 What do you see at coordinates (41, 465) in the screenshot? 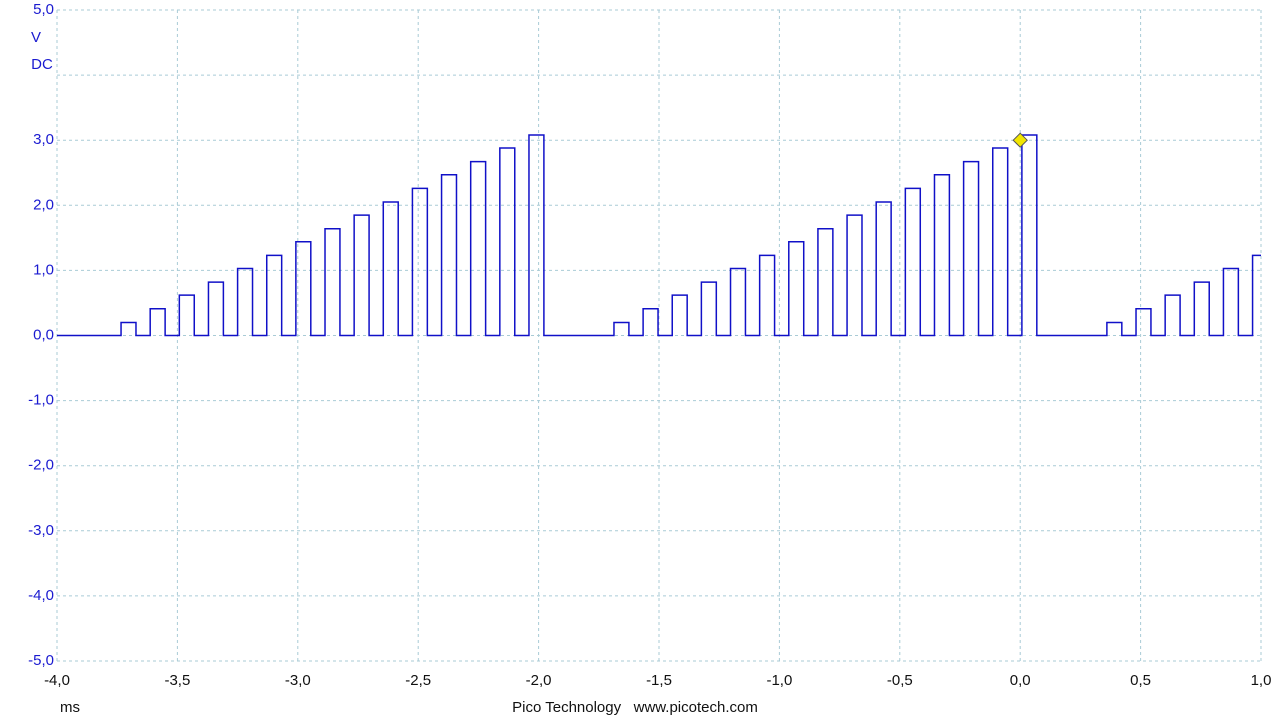
I see `y-tick-label: -2,0` at bounding box center [41, 465].